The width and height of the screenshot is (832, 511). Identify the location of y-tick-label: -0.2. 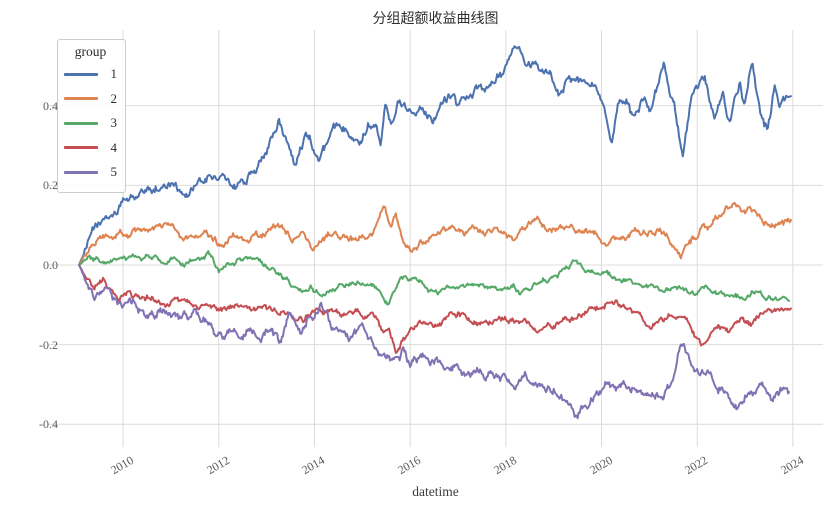
(48, 344).